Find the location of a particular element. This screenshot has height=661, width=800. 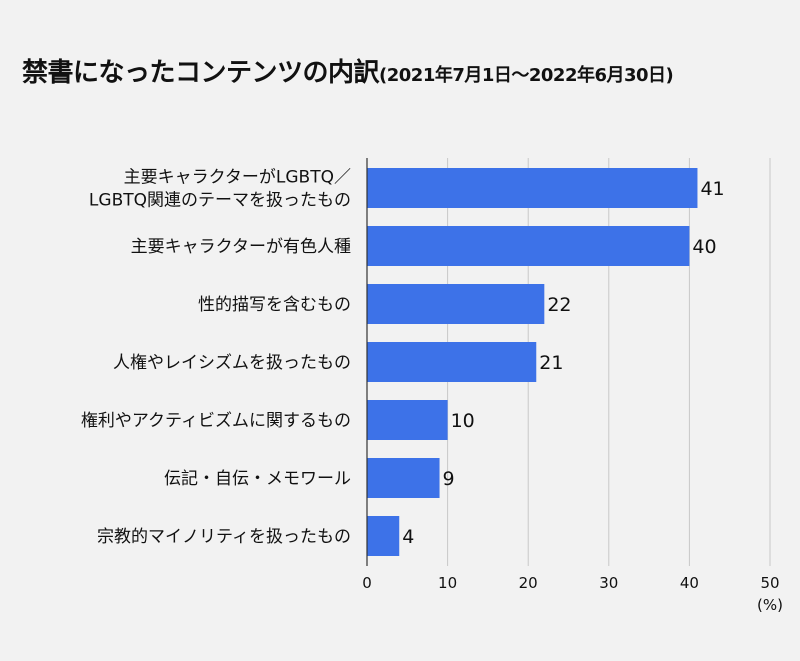

data-label: 10 is located at coordinates (463, 421).